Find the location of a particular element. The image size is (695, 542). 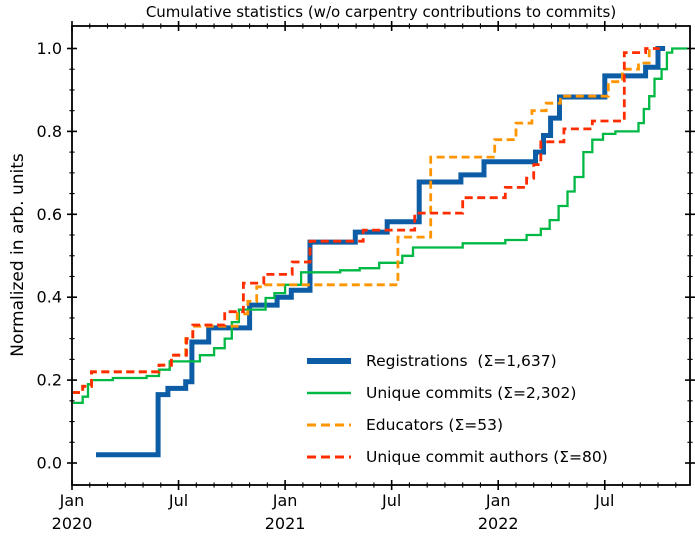

y-tick-label: 0.2 is located at coordinates (49, 380).